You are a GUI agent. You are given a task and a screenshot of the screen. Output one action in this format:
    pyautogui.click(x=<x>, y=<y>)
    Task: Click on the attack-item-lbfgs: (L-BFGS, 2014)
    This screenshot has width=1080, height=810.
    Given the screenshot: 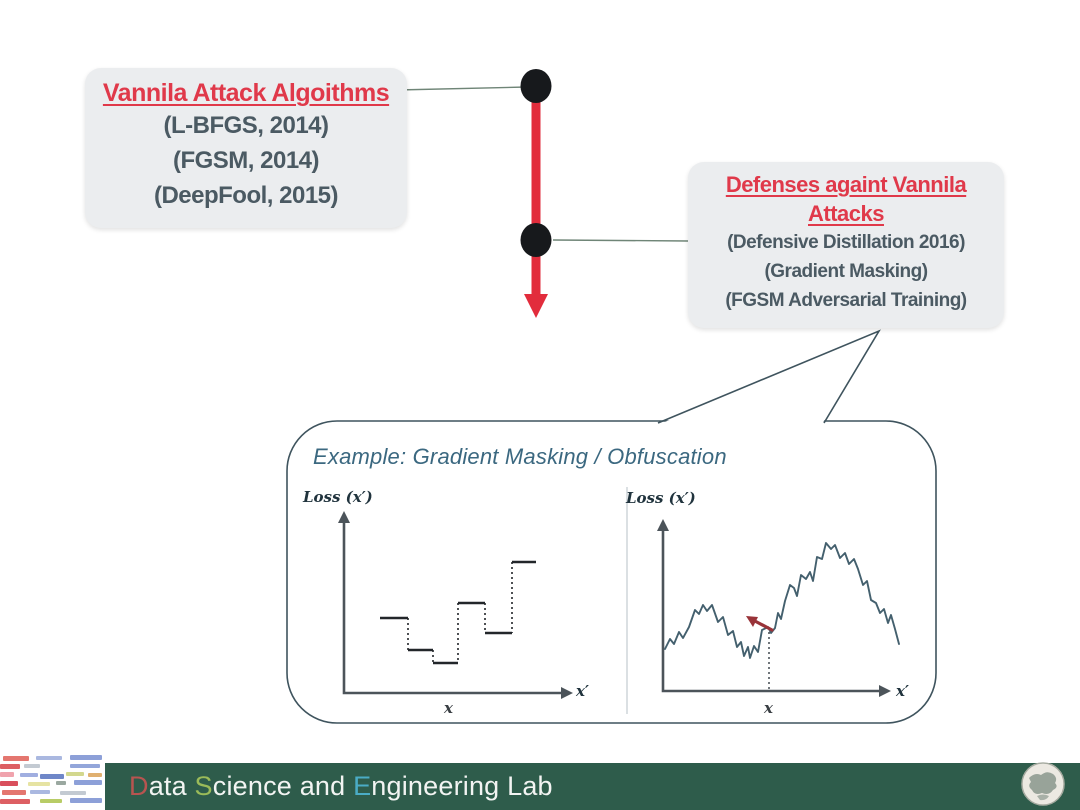 What is the action you would take?
    pyautogui.click(x=246, y=125)
    